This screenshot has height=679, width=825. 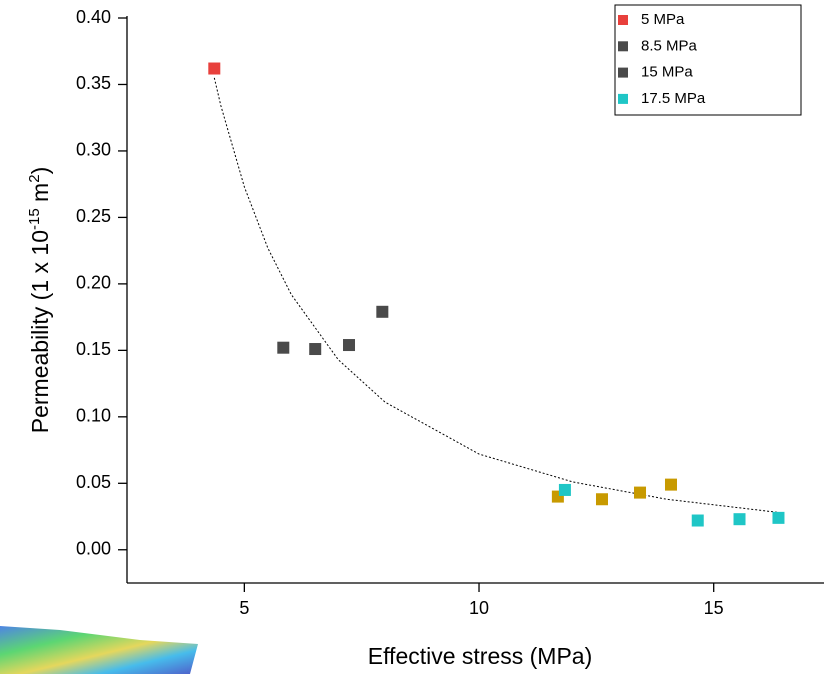 What do you see at coordinates (40, 171) in the screenshot?
I see `y-label-part: )` at bounding box center [40, 171].